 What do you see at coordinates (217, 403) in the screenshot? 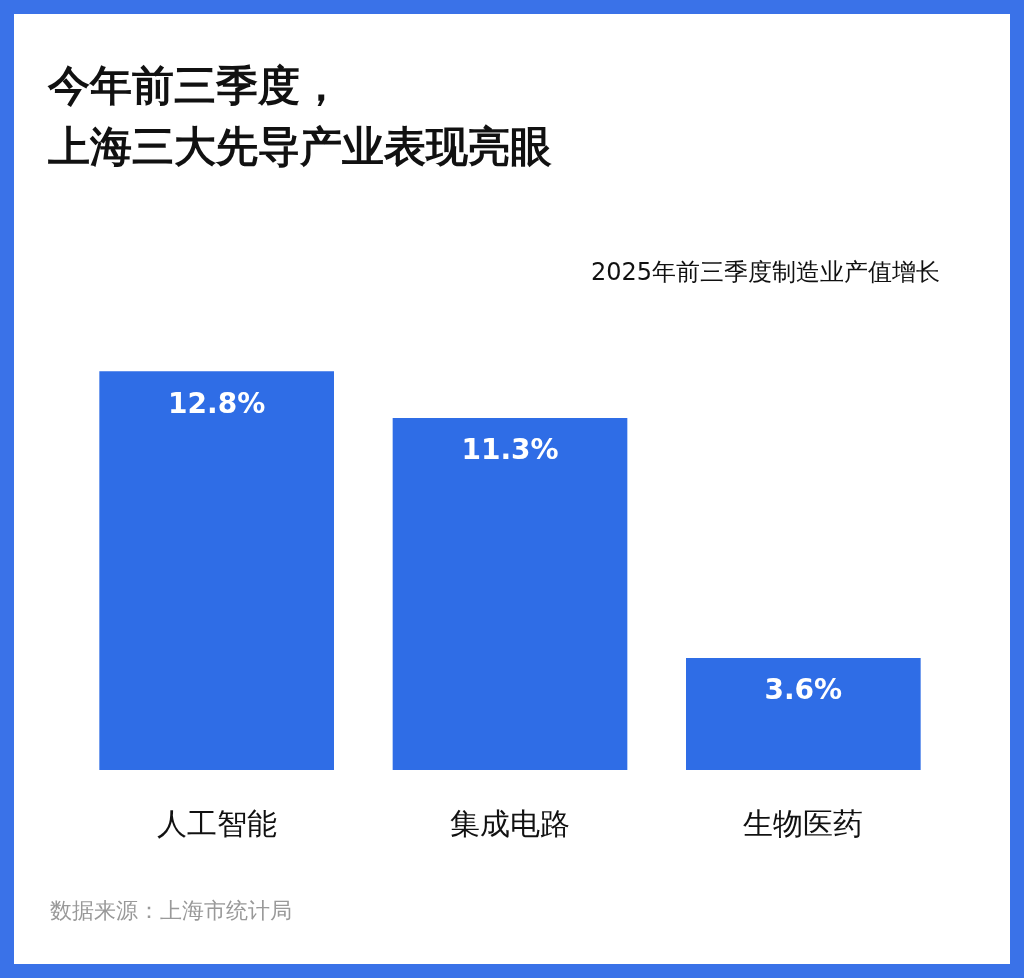
I see `data-label: 12.8%` at bounding box center [217, 403].